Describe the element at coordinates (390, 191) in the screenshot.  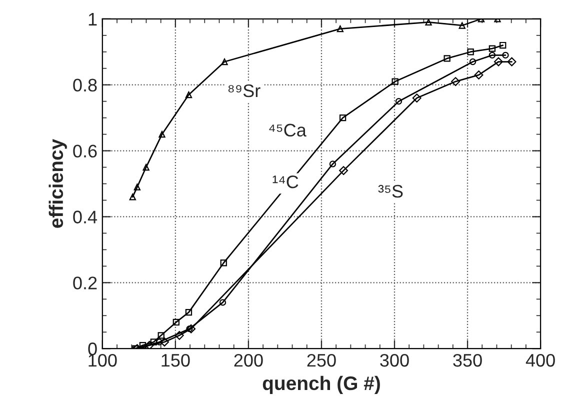
I see `annotation: ³⁵S` at that location.